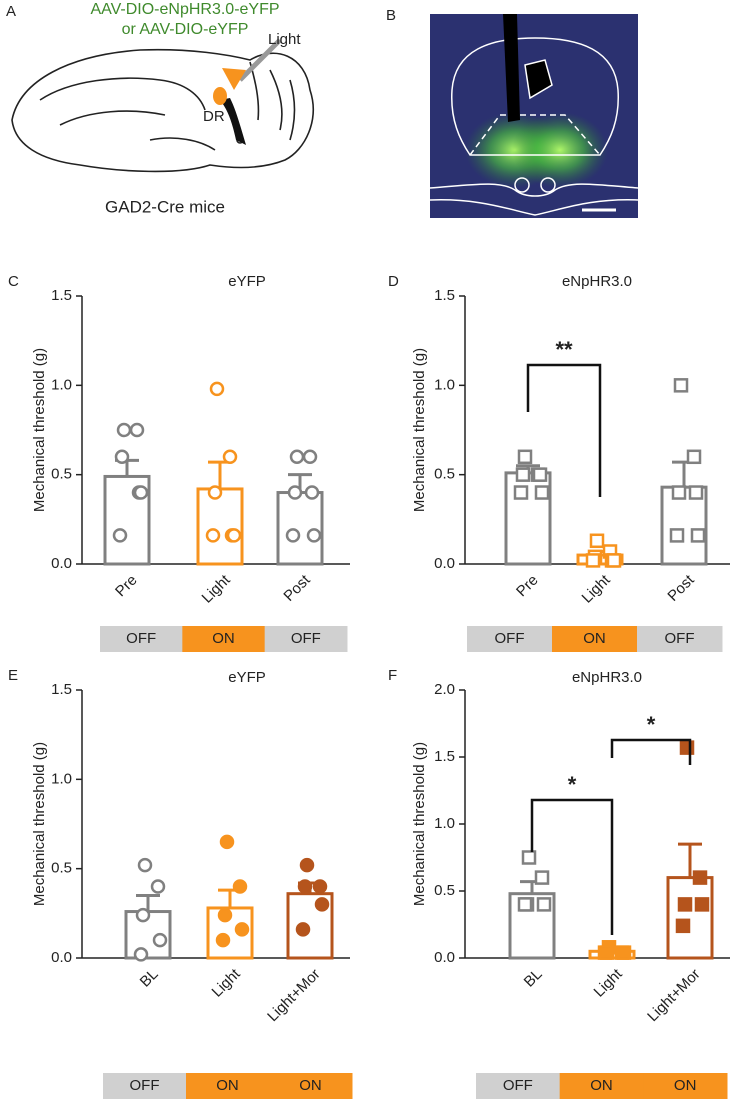 The image size is (747, 1102). What do you see at coordinates (297, 588) in the screenshot?
I see `x-tick-label: Post` at bounding box center [297, 588].